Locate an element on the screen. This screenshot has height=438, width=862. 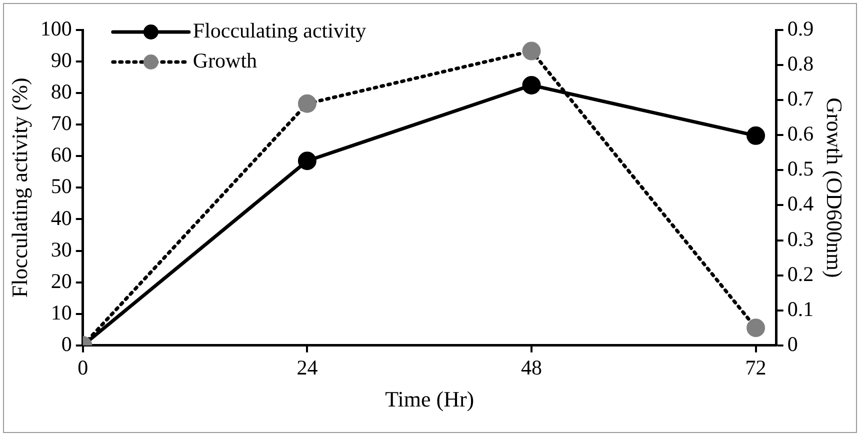
y-tick-label: 80 is located at coordinates (61, 92).